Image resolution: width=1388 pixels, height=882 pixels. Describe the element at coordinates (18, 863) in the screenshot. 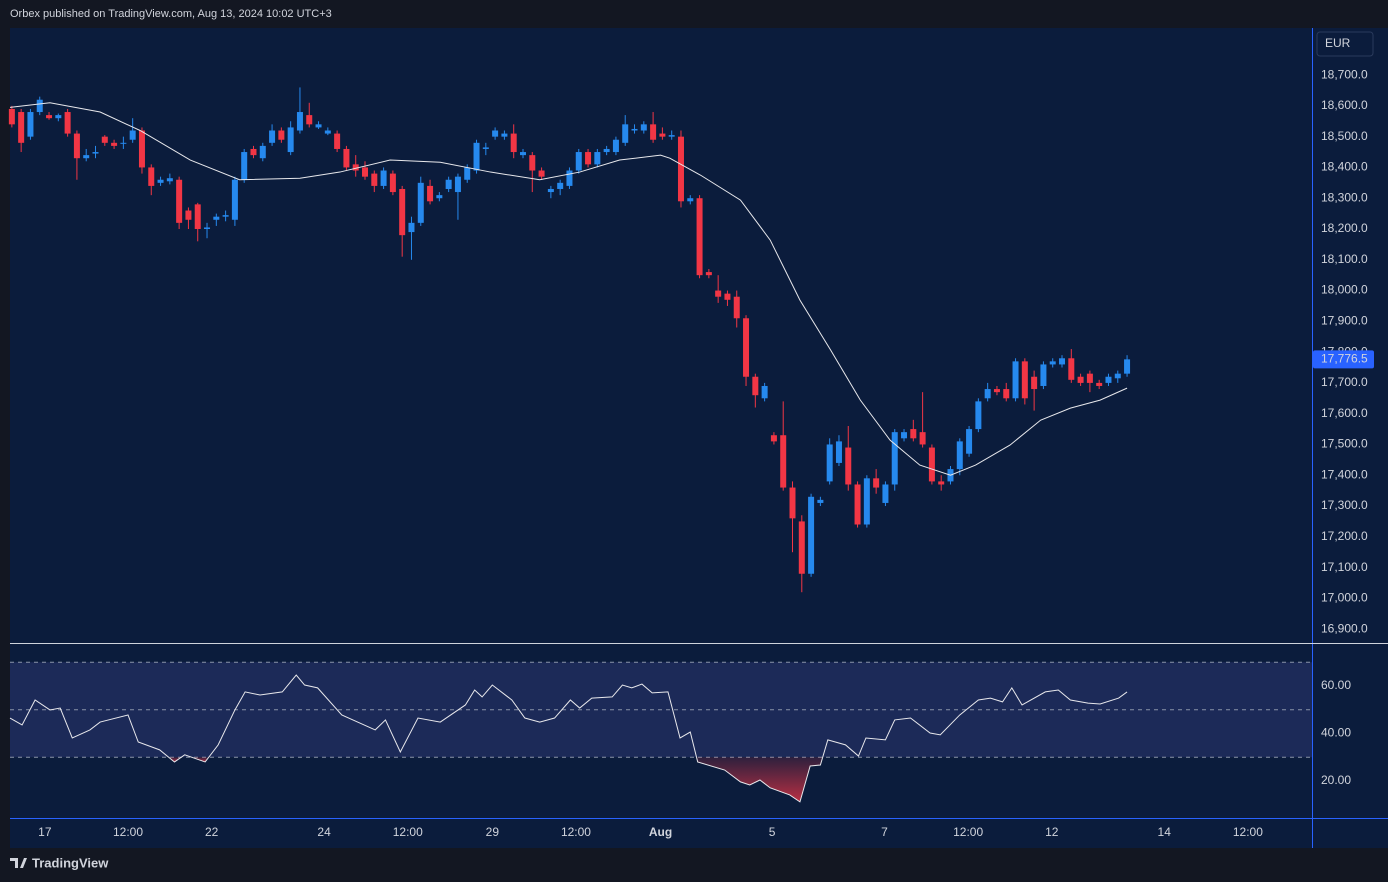

I see `logo-icon` at that location.